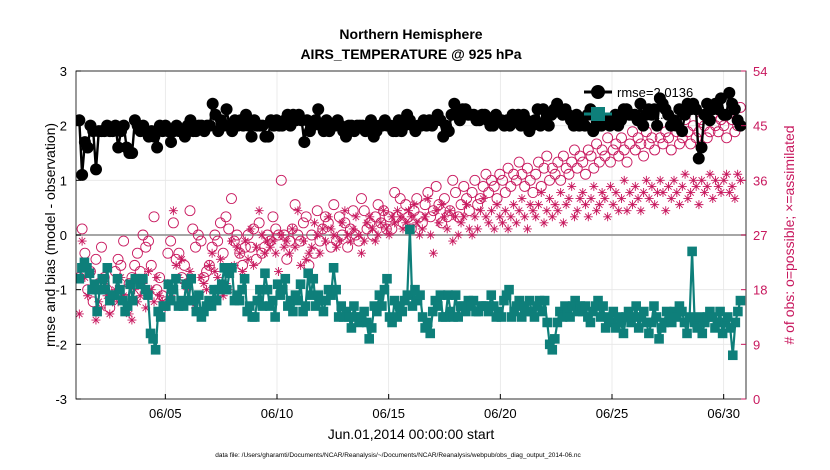  Describe the element at coordinates (63, 180) in the screenshot. I see `left-tick-label: 1` at that location.